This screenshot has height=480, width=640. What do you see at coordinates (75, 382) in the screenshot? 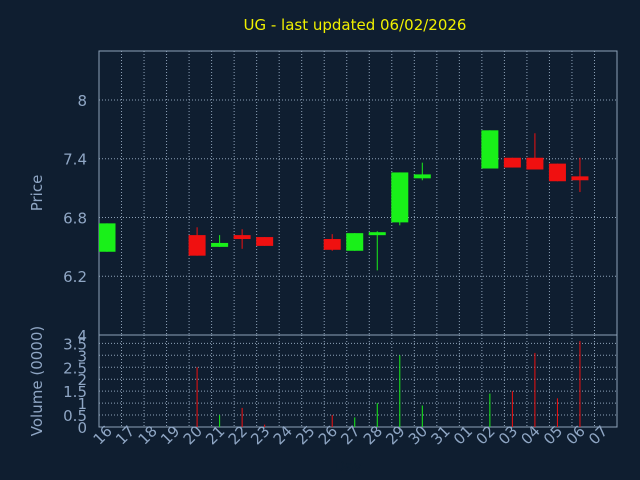
I see `volume-y-ticks: 3.532.521.510.50 4` at bounding box center [75, 382].